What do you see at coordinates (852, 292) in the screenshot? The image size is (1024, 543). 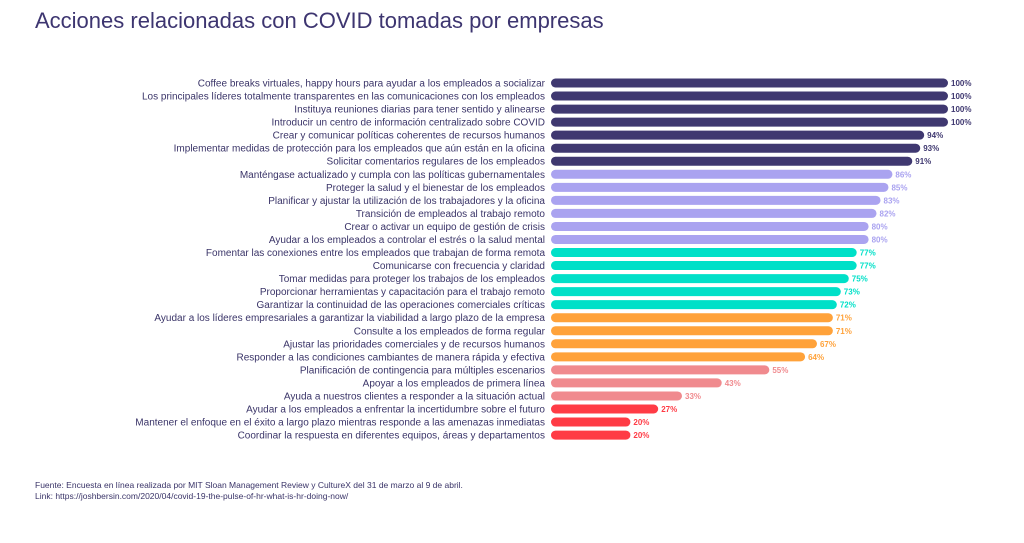 I see `data-label: 73%` at bounding box center [852, 292].